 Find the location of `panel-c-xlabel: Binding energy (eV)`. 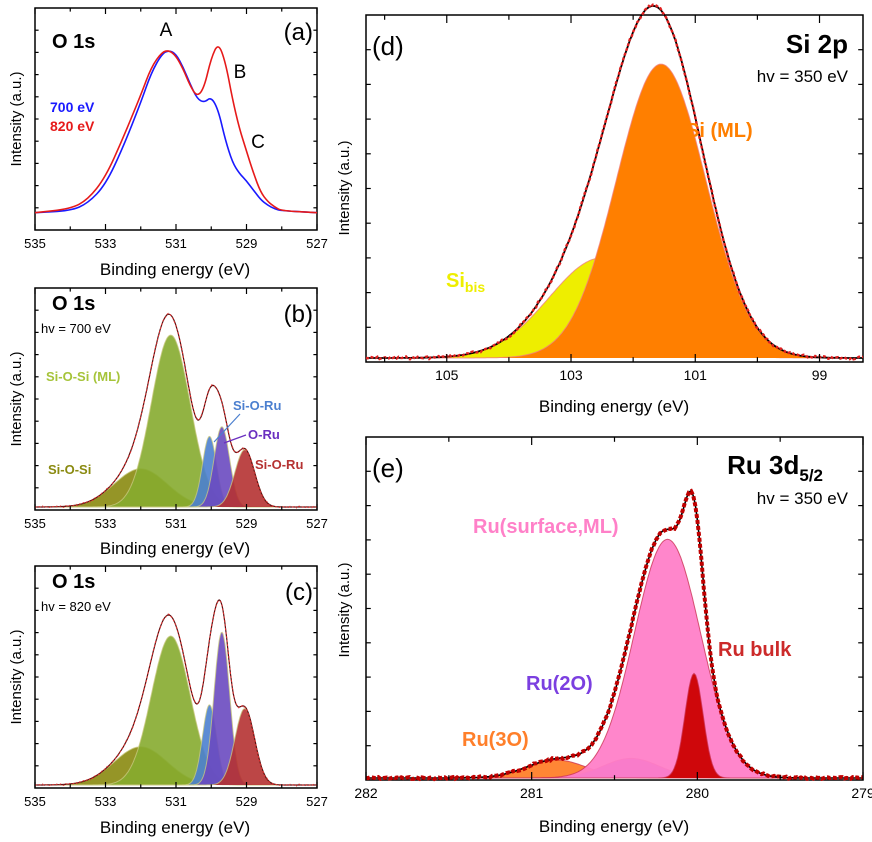

panel-c-xlabel: Binding energy (eV) is located at coordinates (175, 827).